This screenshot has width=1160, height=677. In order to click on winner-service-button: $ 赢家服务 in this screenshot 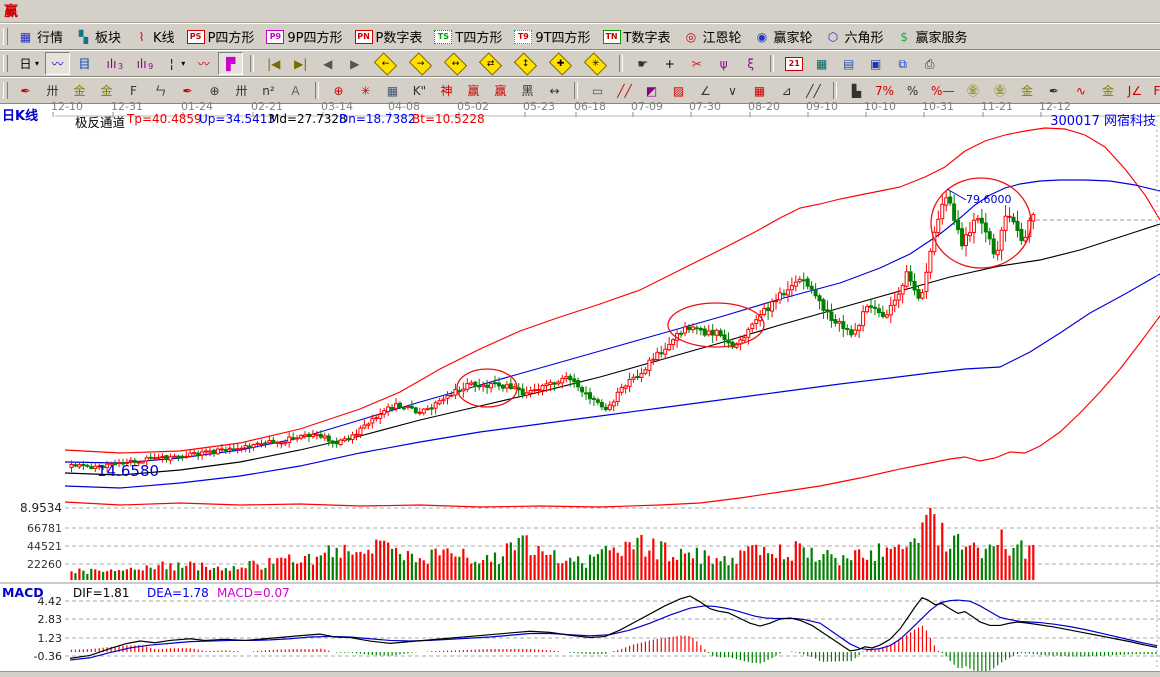, I will do `click(932, 36)`.